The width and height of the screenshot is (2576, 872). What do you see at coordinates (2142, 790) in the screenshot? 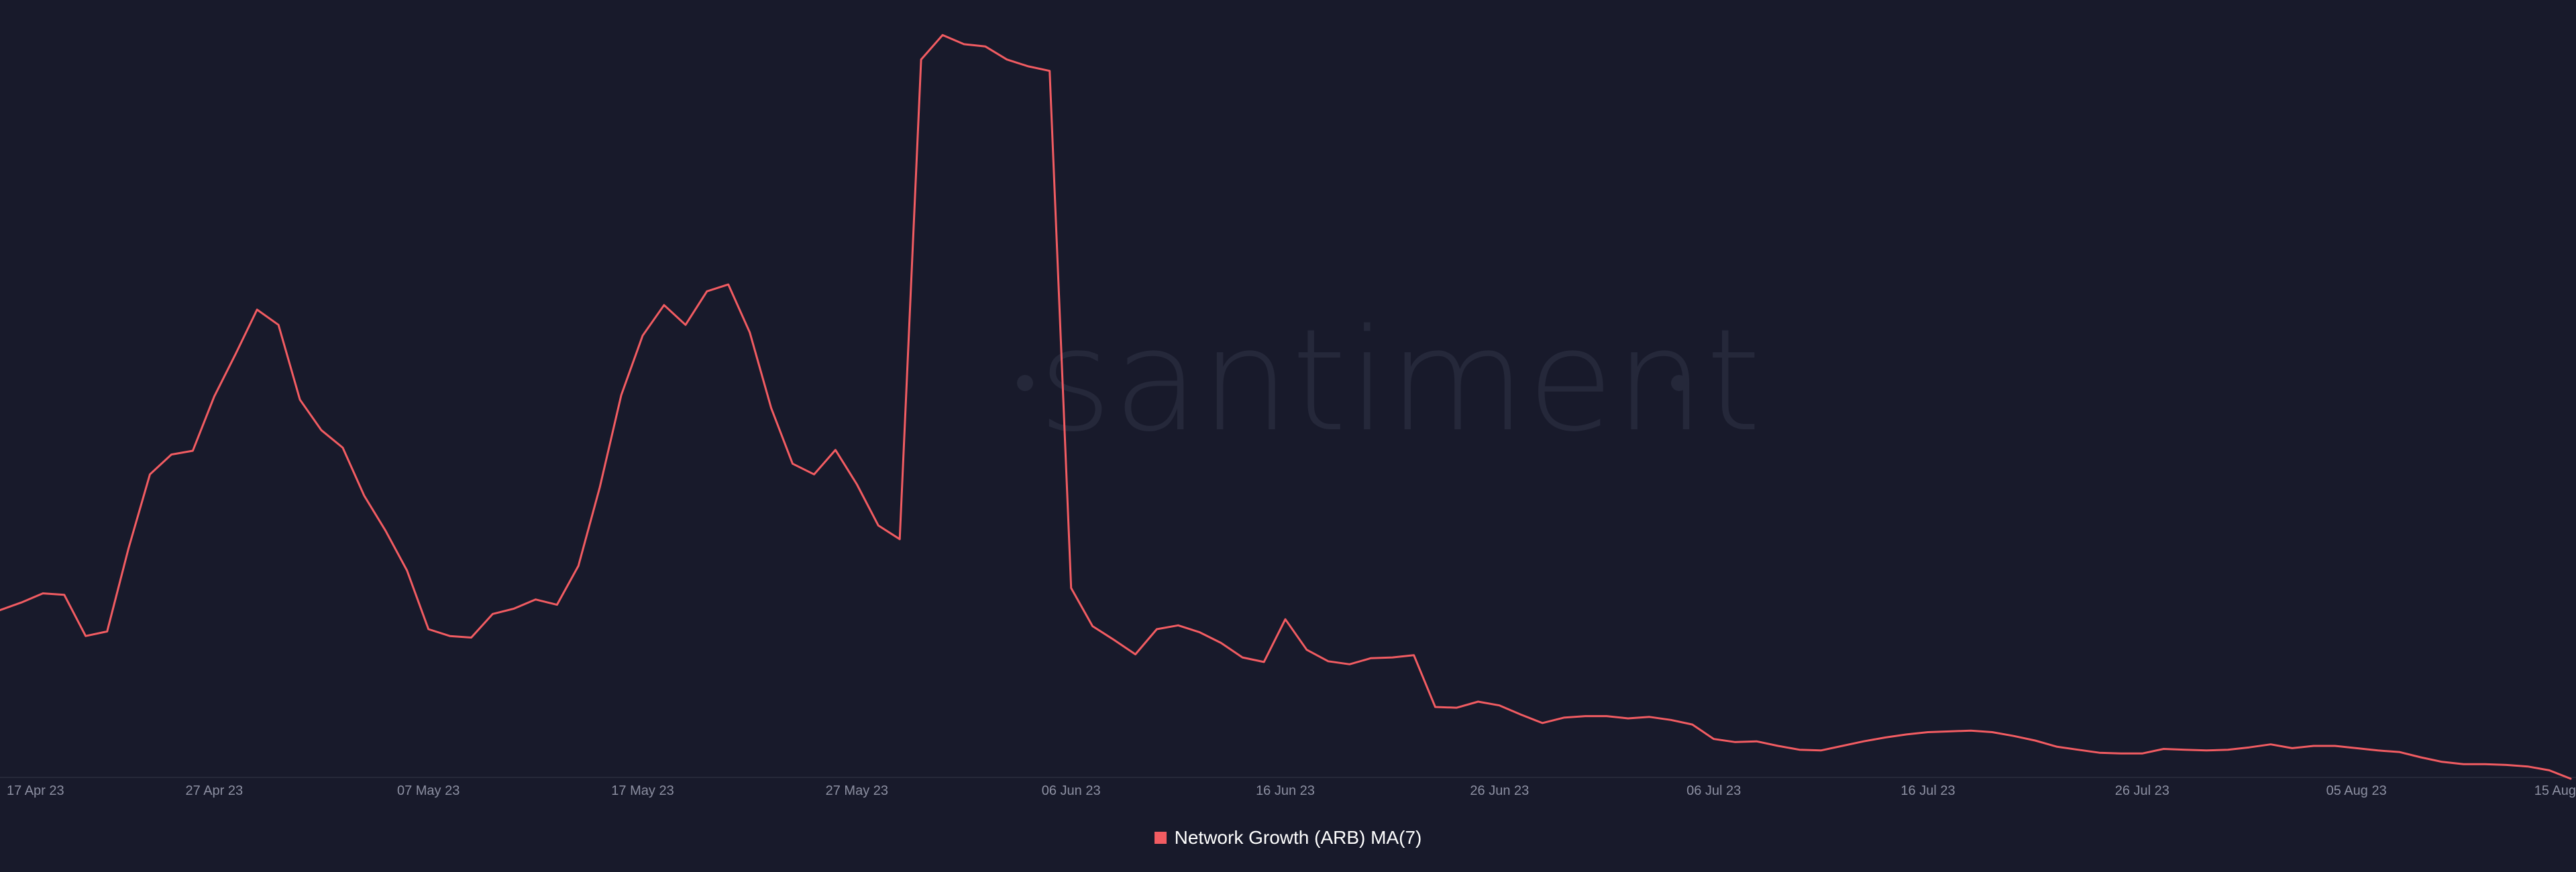
I see `x-tick-label: 26 Jul 23` at bounding box center [2142, 790].